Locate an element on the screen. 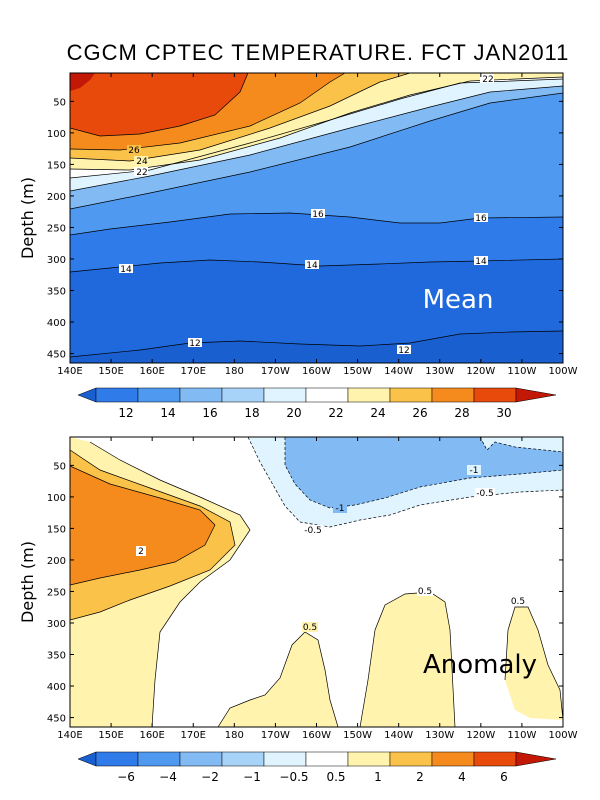 The height and width of the screenshot is (800, 600). mean-panel-label: Mean is located at coordinates (458, 300).